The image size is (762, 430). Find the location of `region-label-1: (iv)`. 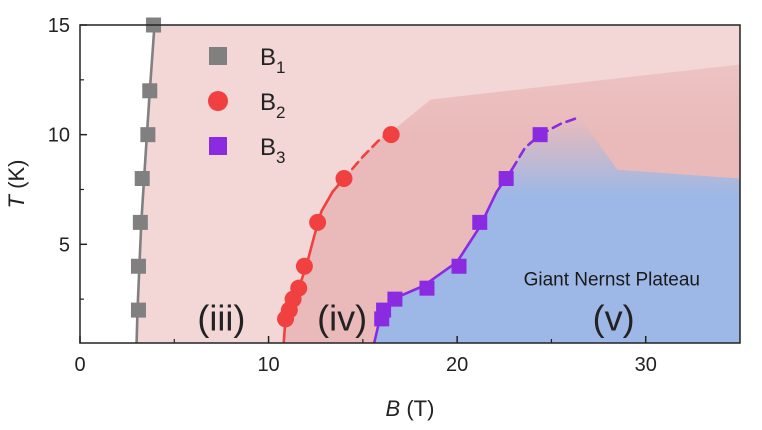

region-label-1: (iv) is located at coordinates (342, 318).